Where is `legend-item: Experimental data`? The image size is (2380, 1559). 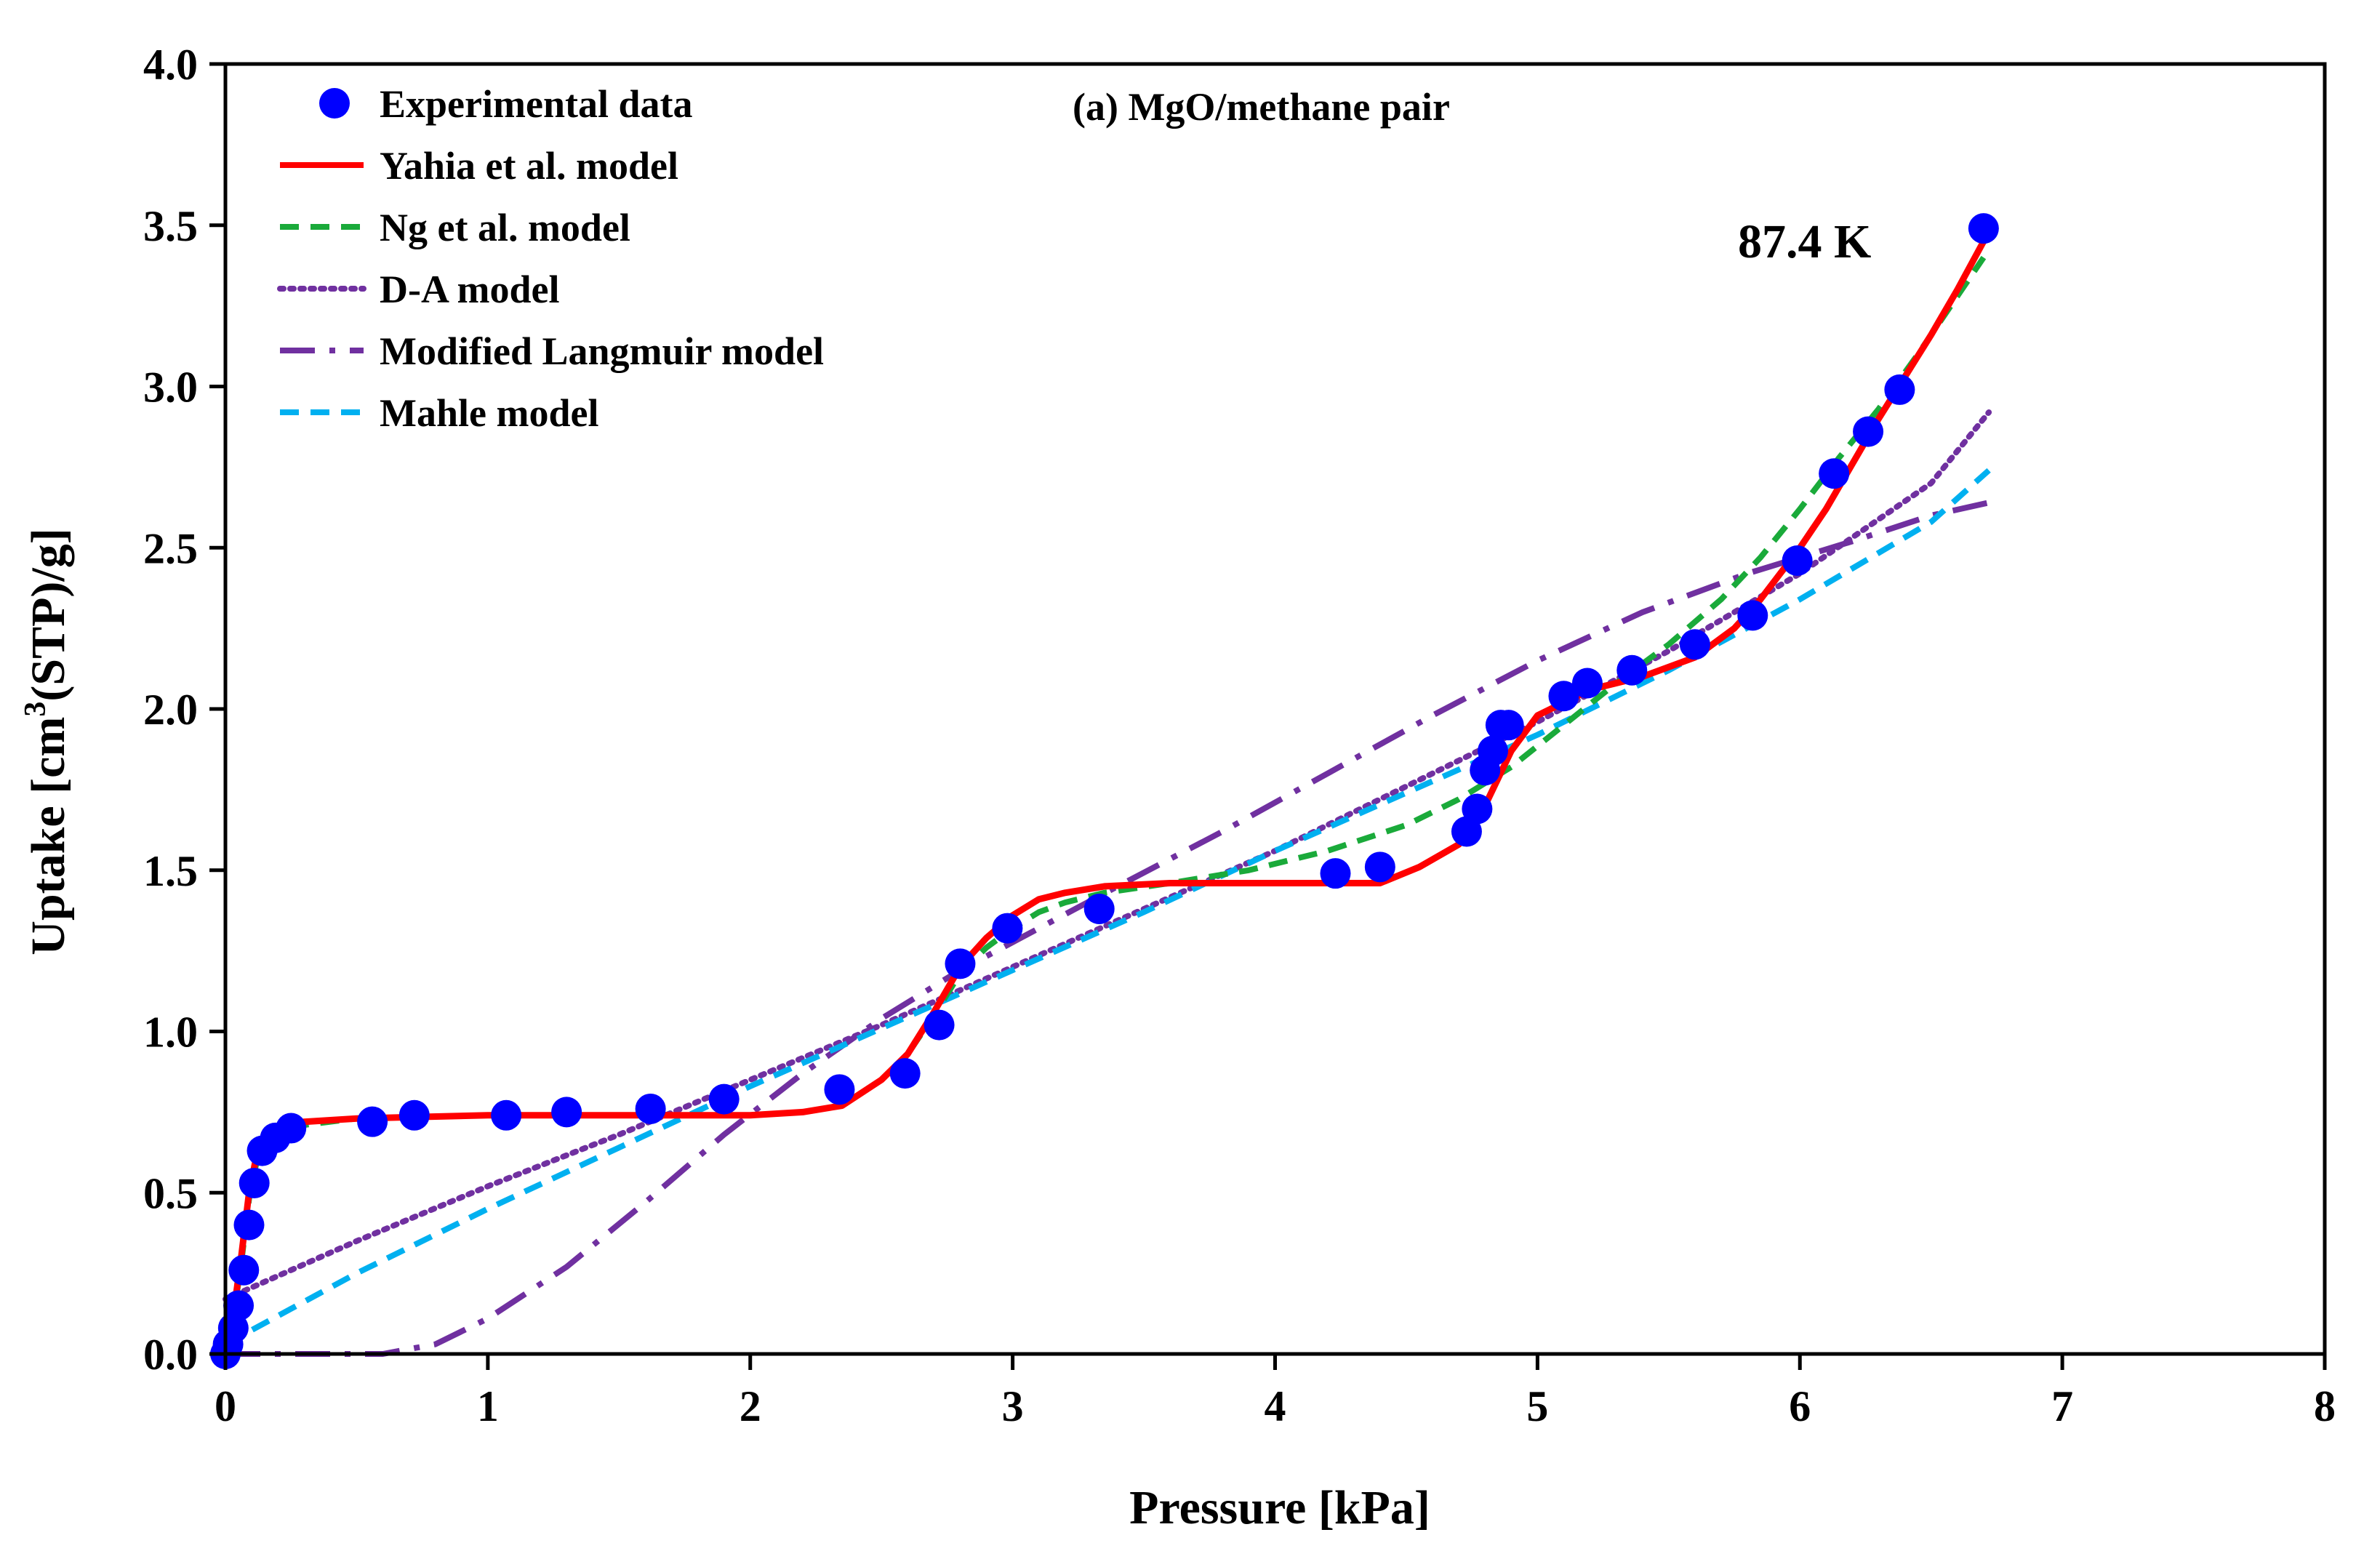 legend-item: Experimental data is located at coordinates (505, 104).